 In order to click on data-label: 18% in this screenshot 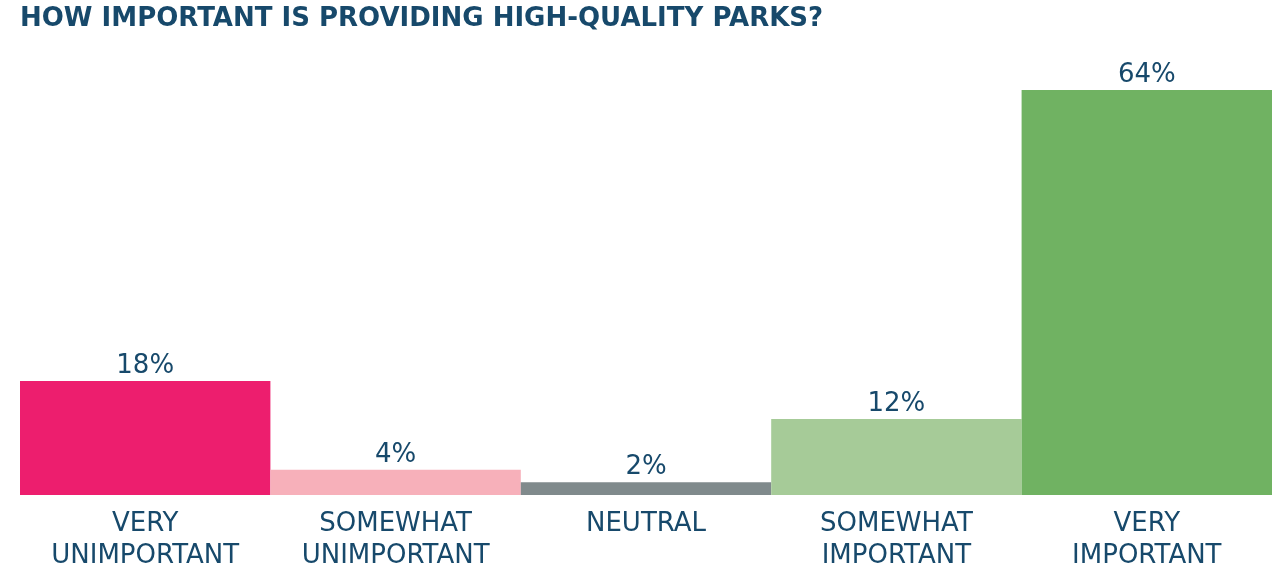, I will do `click(145, 364)`.